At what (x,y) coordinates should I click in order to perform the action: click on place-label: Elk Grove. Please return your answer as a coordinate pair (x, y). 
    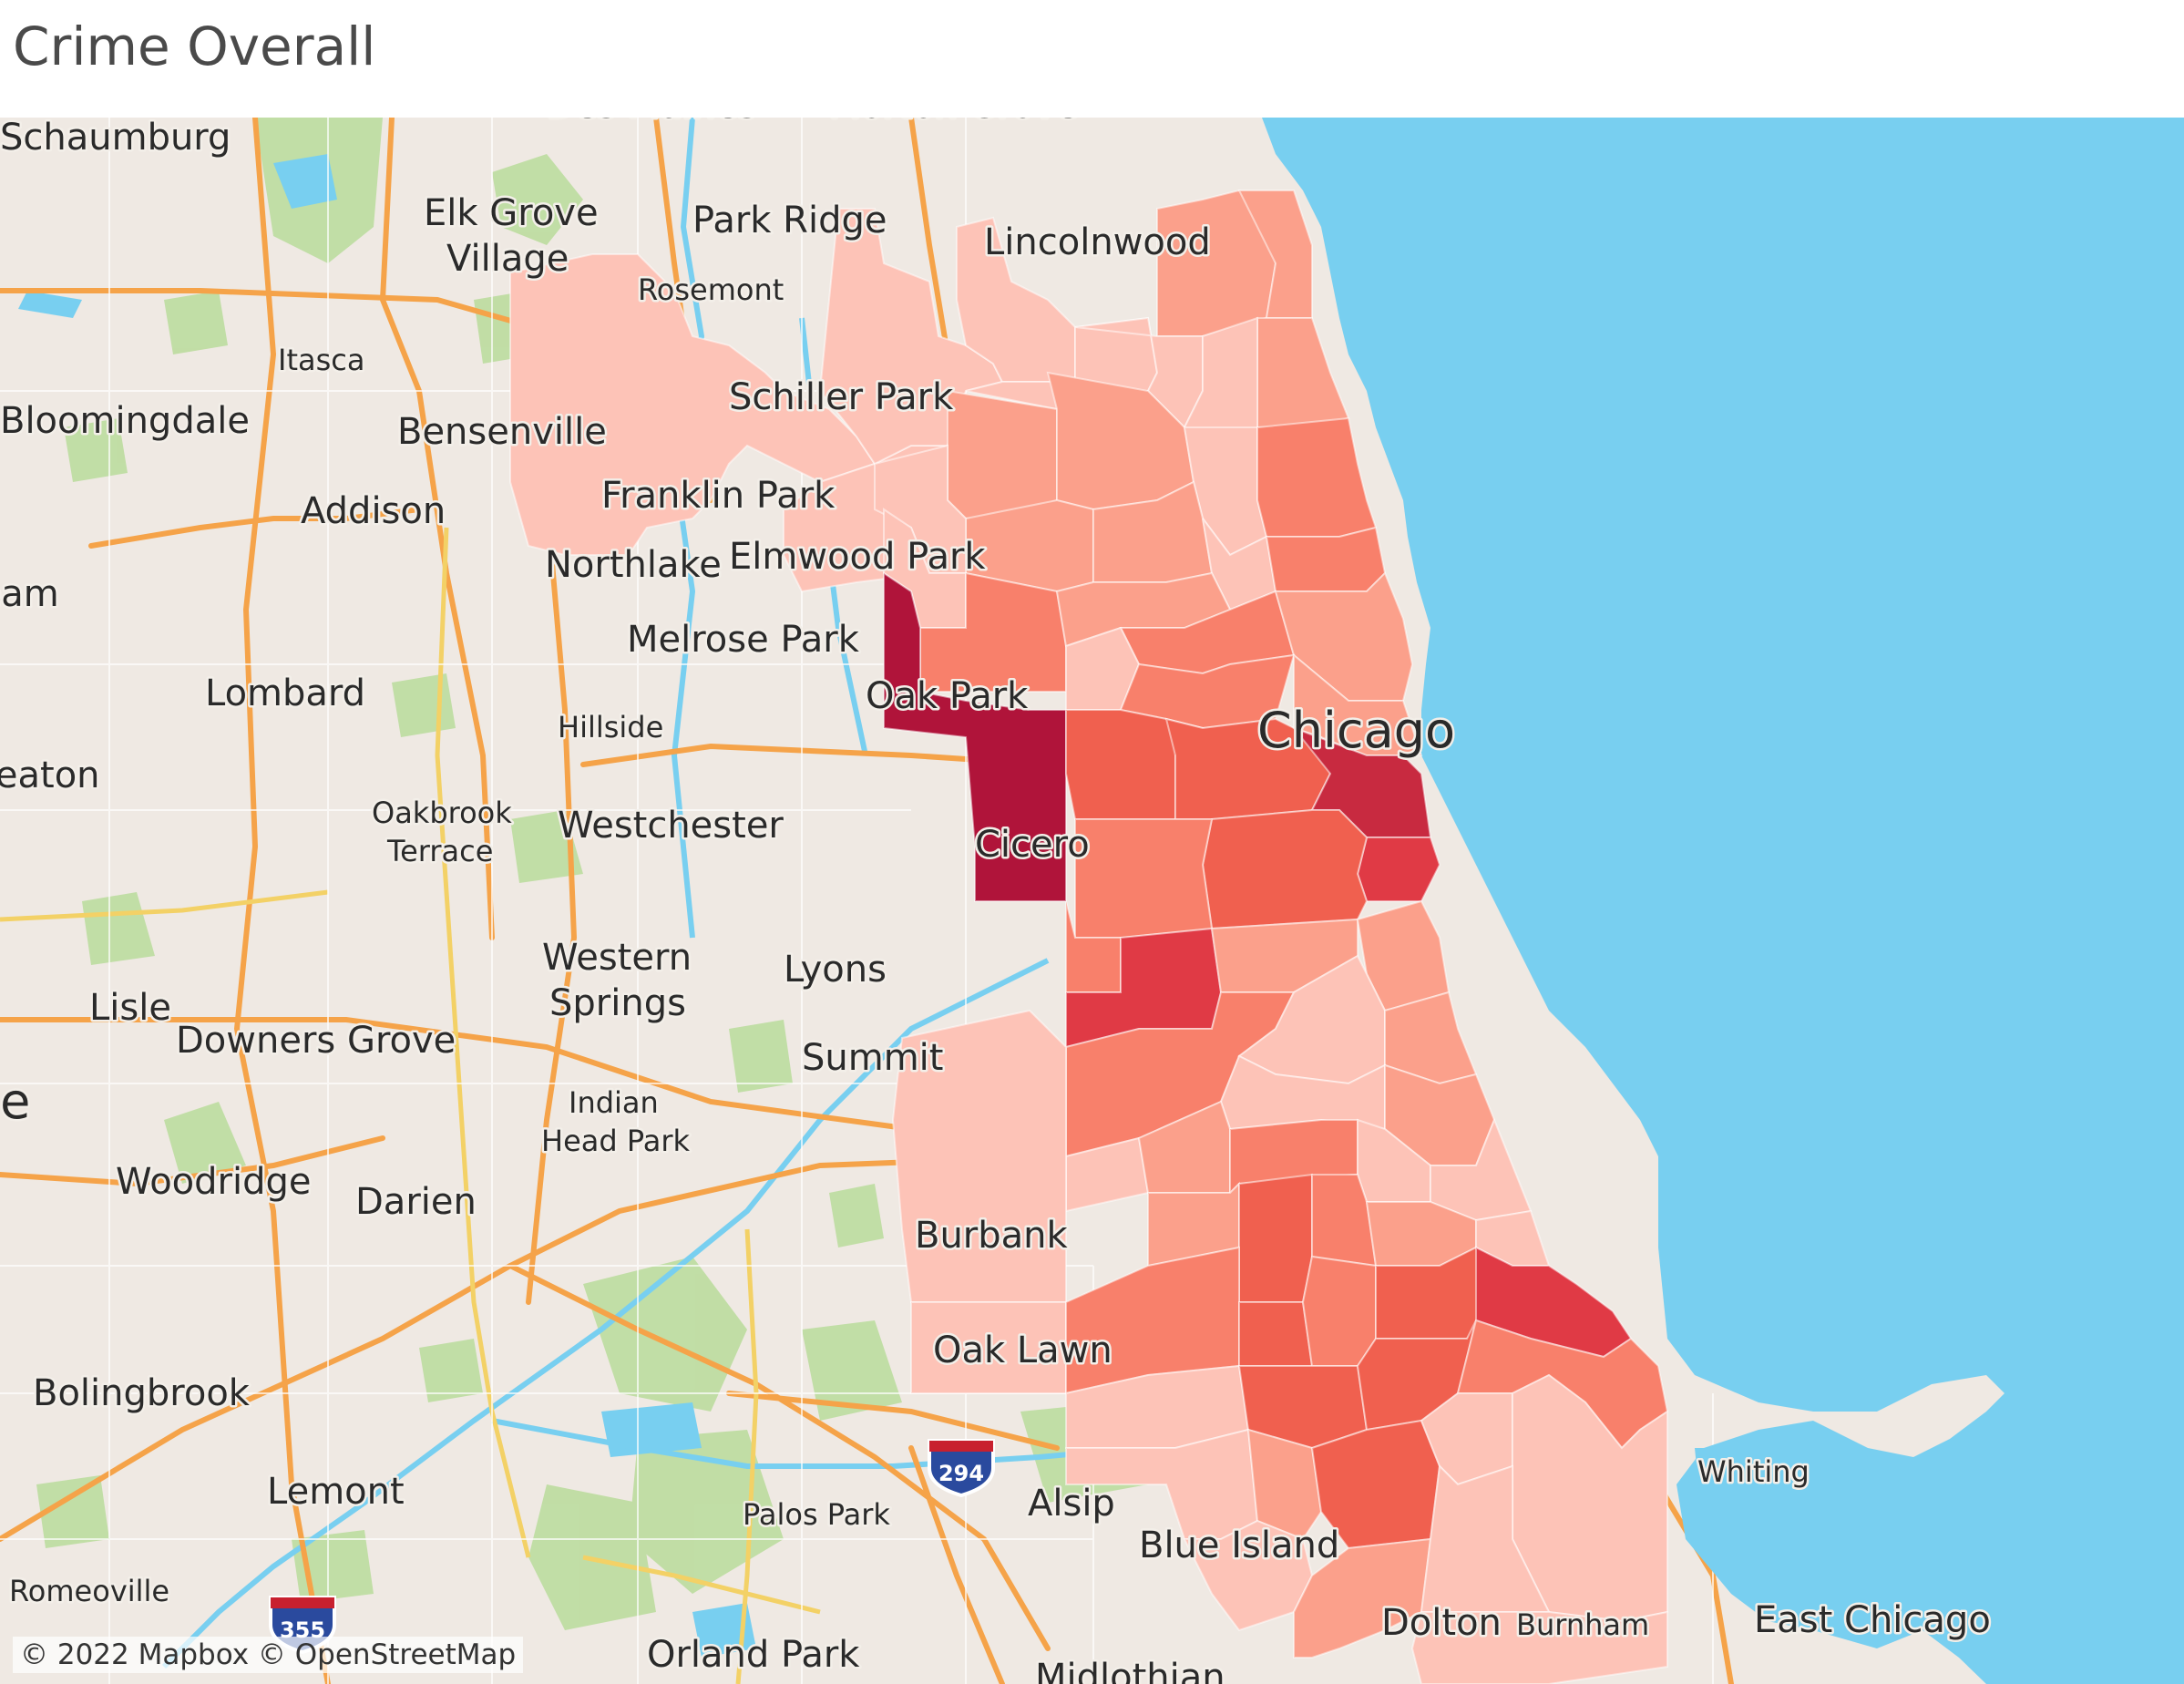
    Looking at the image, I should click on (512, 213).